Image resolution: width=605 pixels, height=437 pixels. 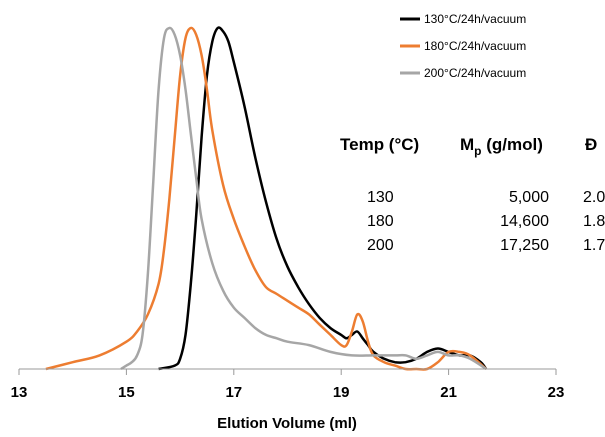 What do you see at coordinates (467, 144) in the screenshot?
I see `table-header-mp-m: M` at bounding box center [467, 144].